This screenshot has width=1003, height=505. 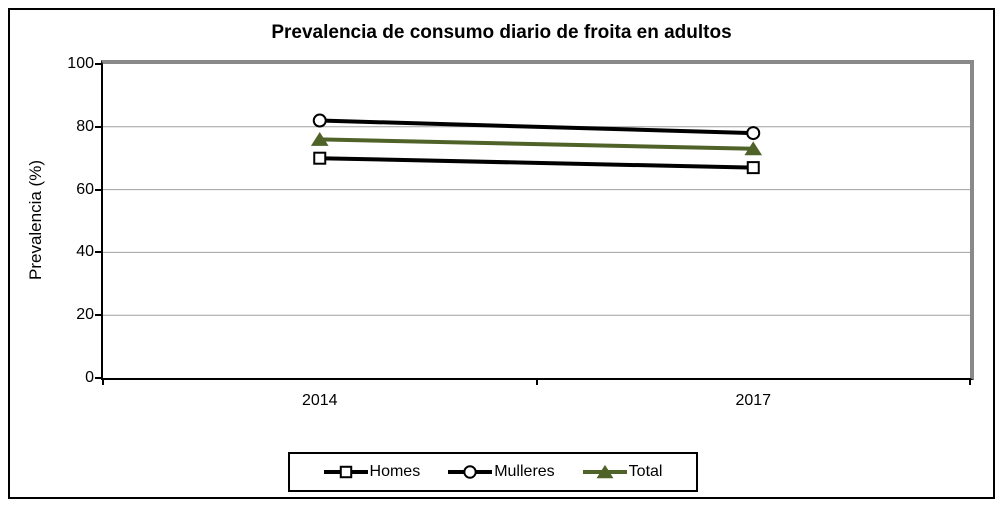 I want to click on legend-square-glyph, so click(x=345, y=472).